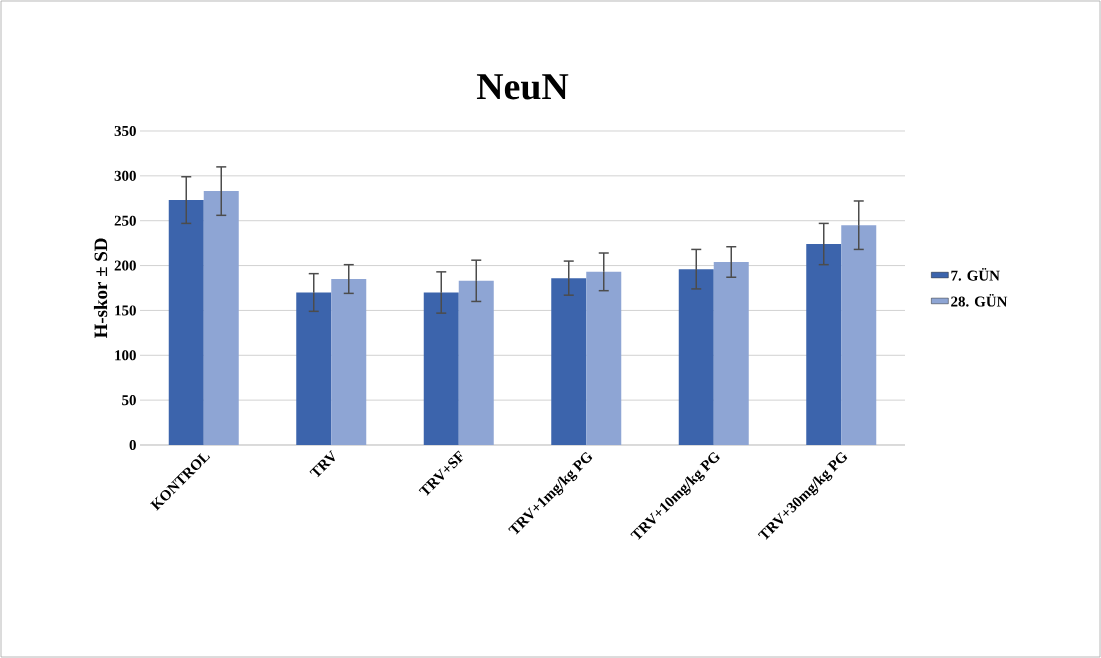 The width and height of the screenshot is (1101, 658). I want to click on y-axis-title: H-skor ± SD, so click(100, 288).